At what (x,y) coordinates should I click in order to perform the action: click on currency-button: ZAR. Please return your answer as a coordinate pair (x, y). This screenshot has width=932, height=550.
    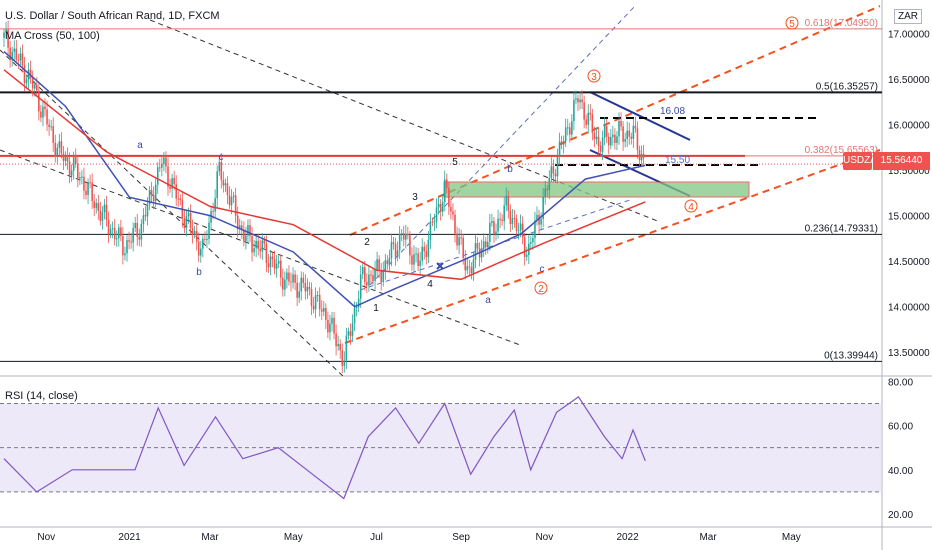
    Looking at the image, I should click on (908, 16).